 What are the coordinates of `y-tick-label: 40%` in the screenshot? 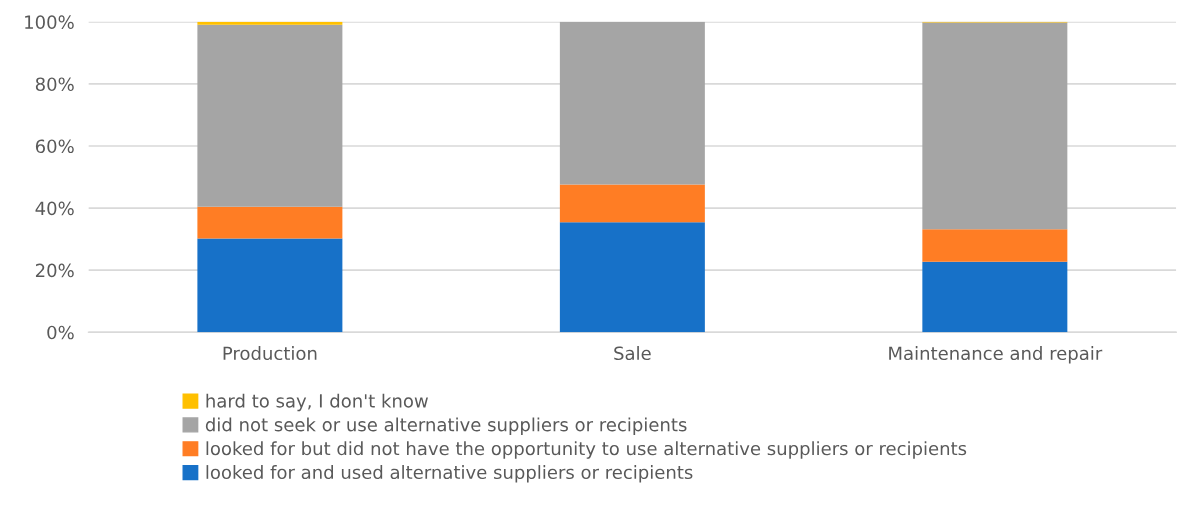 It's located at (54, 208).